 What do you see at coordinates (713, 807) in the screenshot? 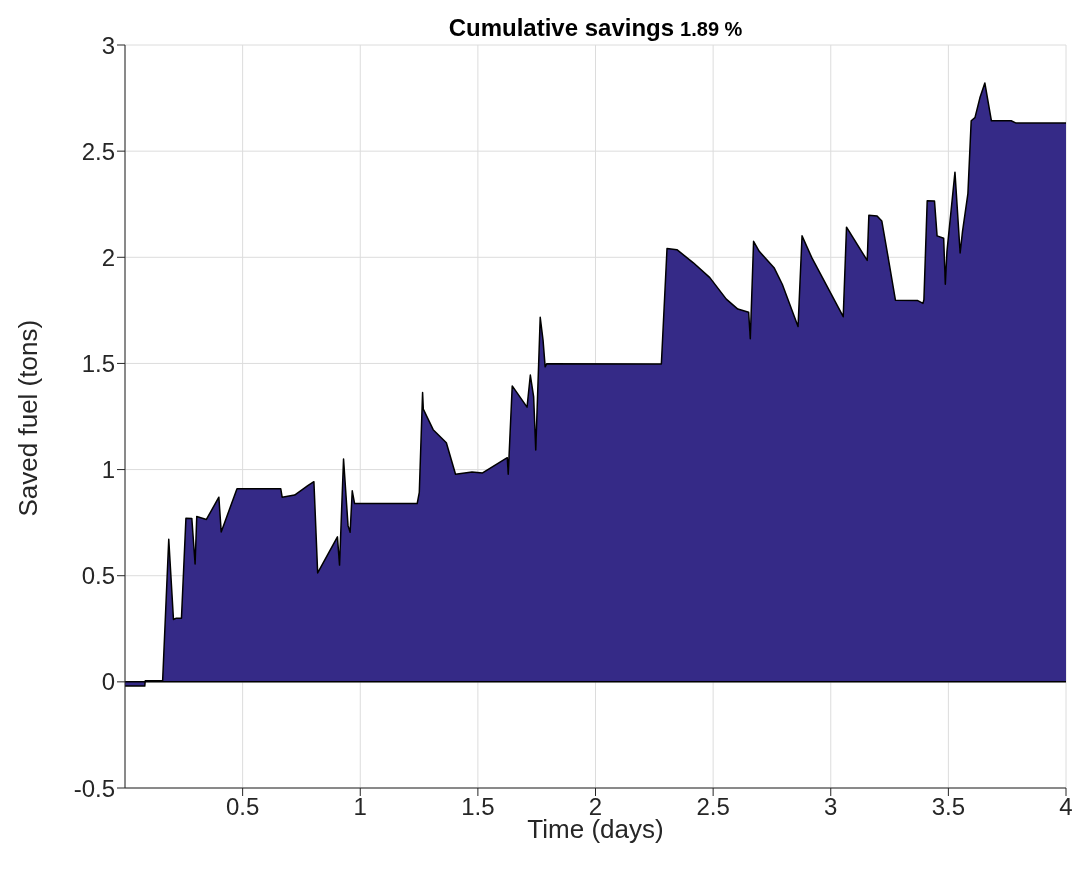
I see `x-tick-label: 2.5` at bounding box center [713, 807].